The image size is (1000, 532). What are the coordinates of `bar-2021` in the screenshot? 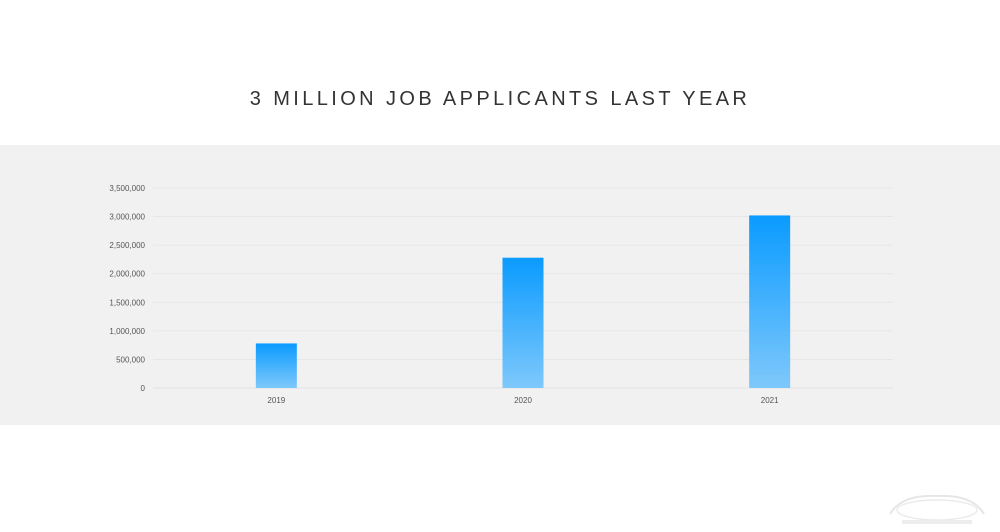 It's located at (770, 301).